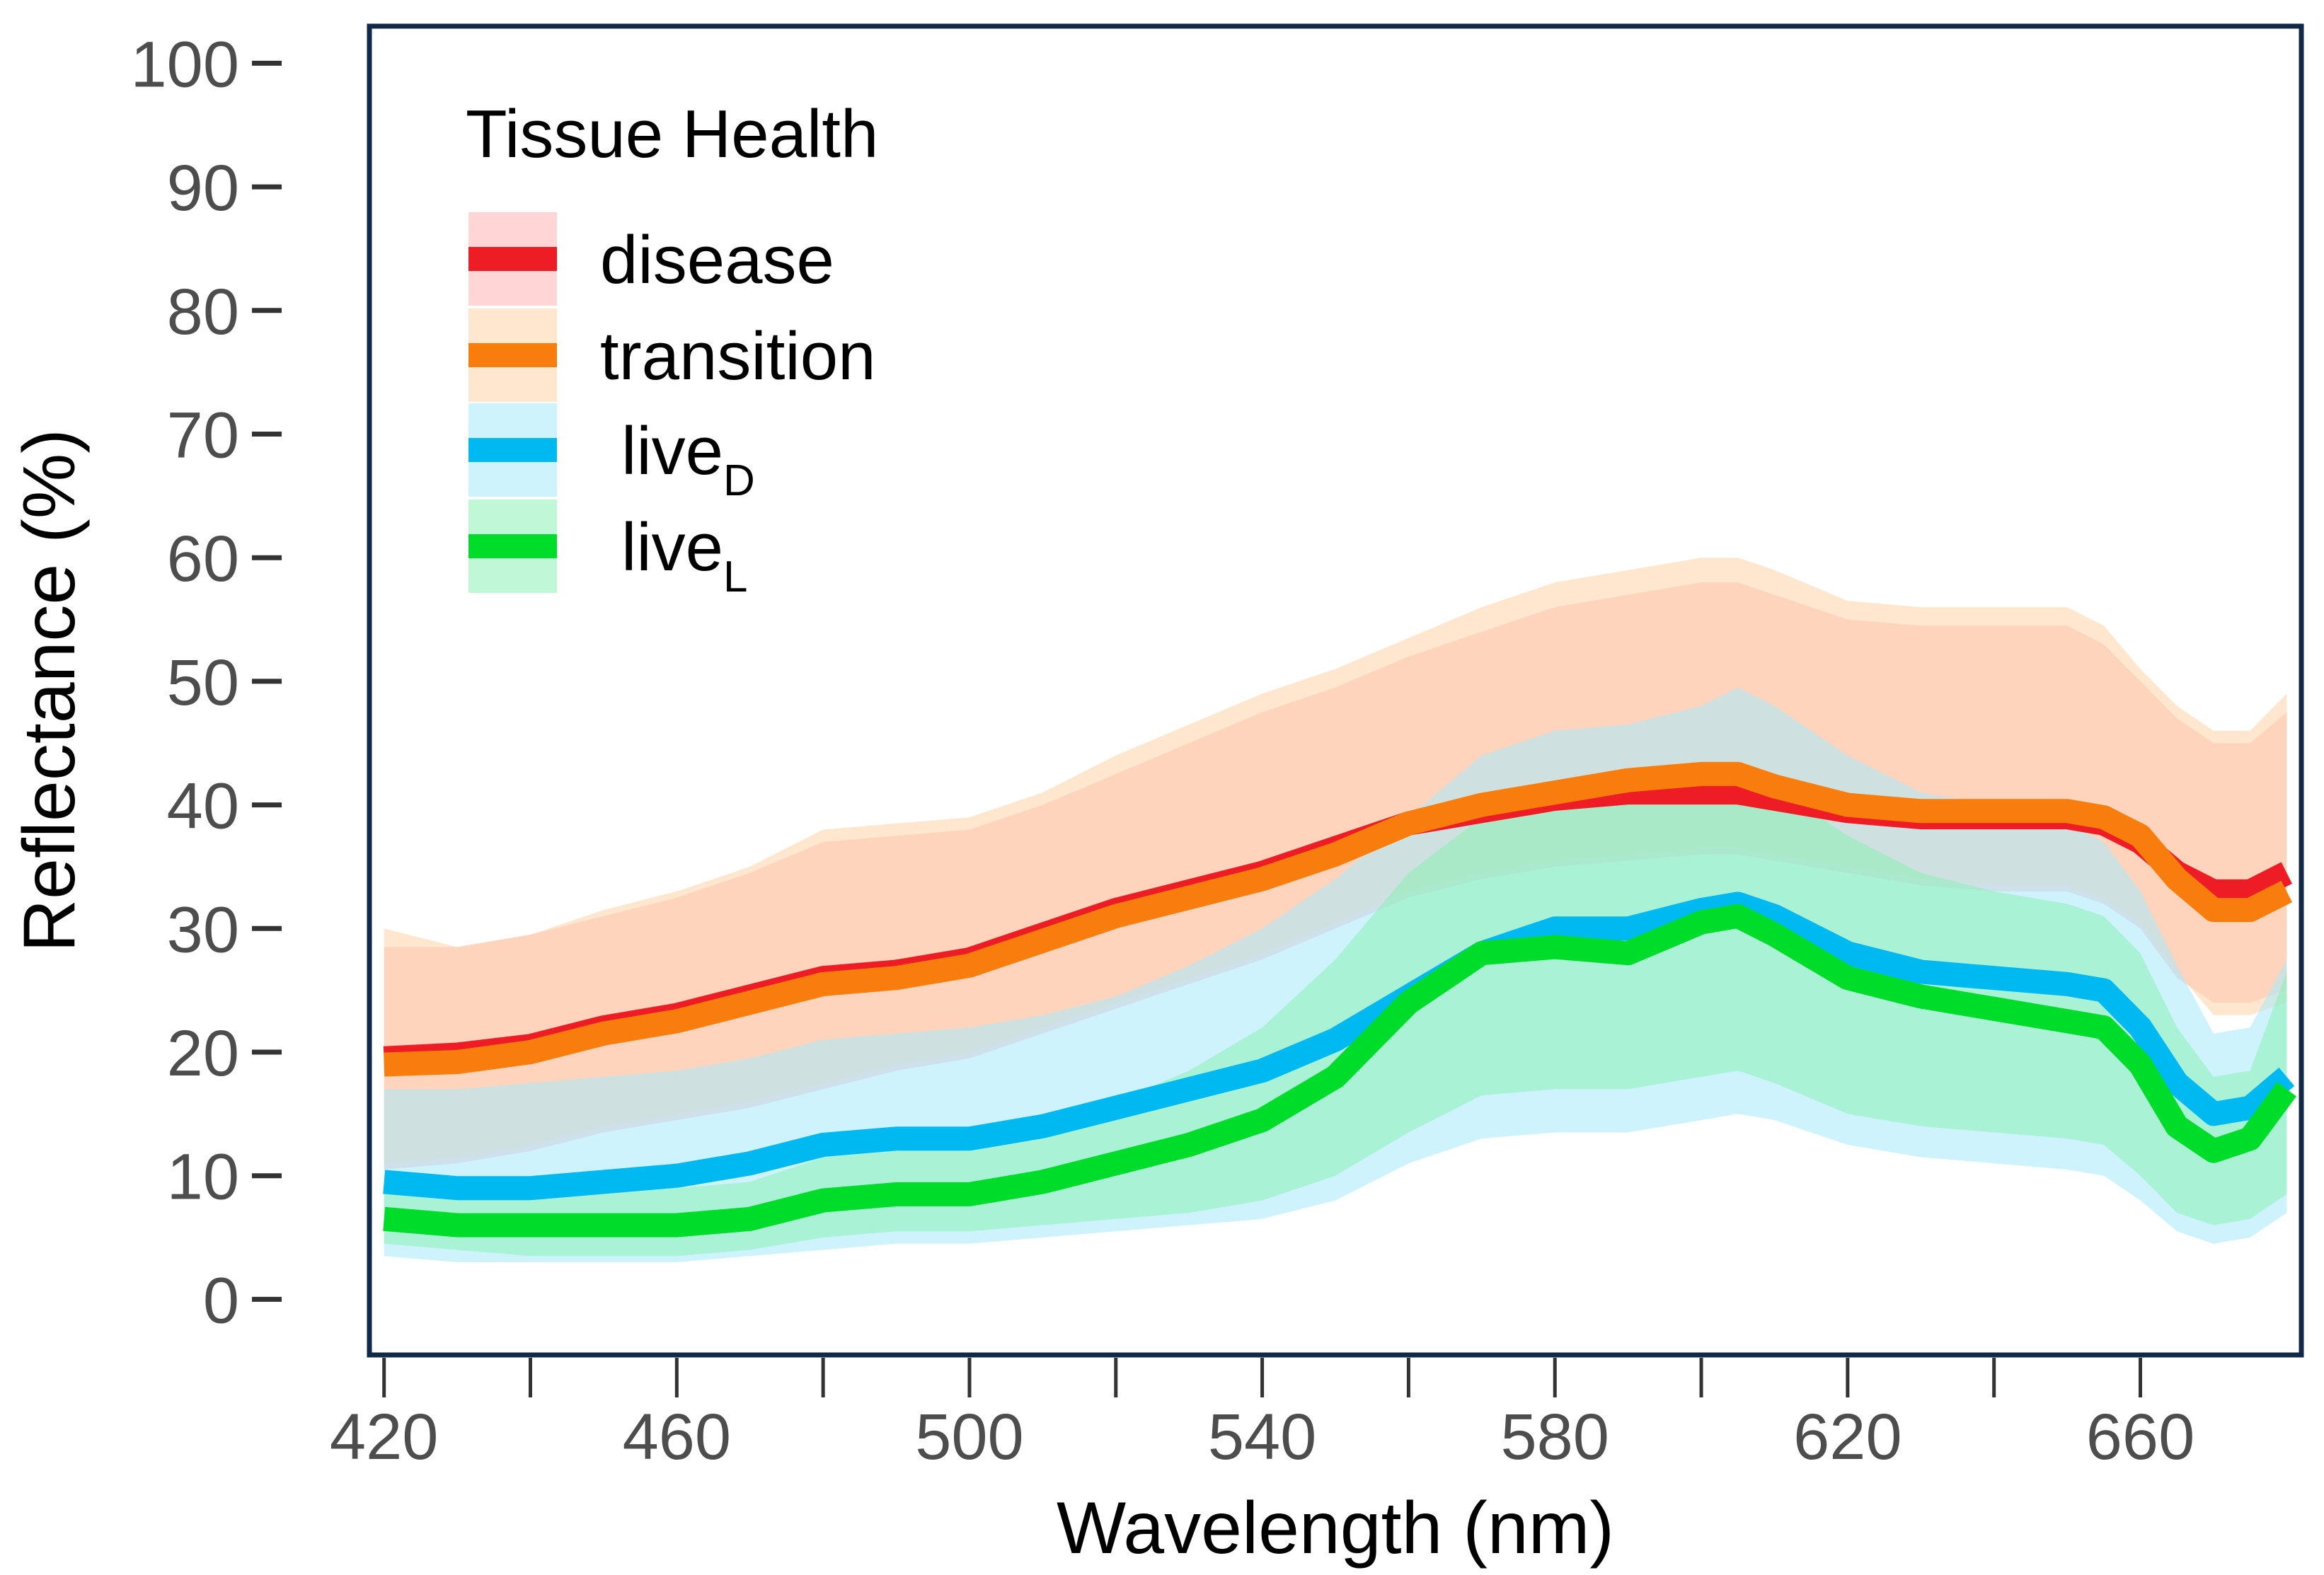  I want to click on y-tick-label-0: 0, so click(221, 1300).